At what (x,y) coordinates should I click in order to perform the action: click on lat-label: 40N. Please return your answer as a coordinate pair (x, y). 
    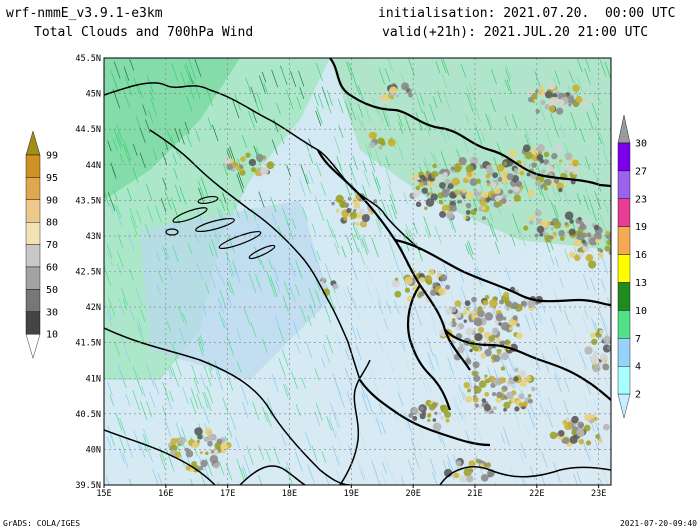
    Looking at the image, I should click on (93, 450).